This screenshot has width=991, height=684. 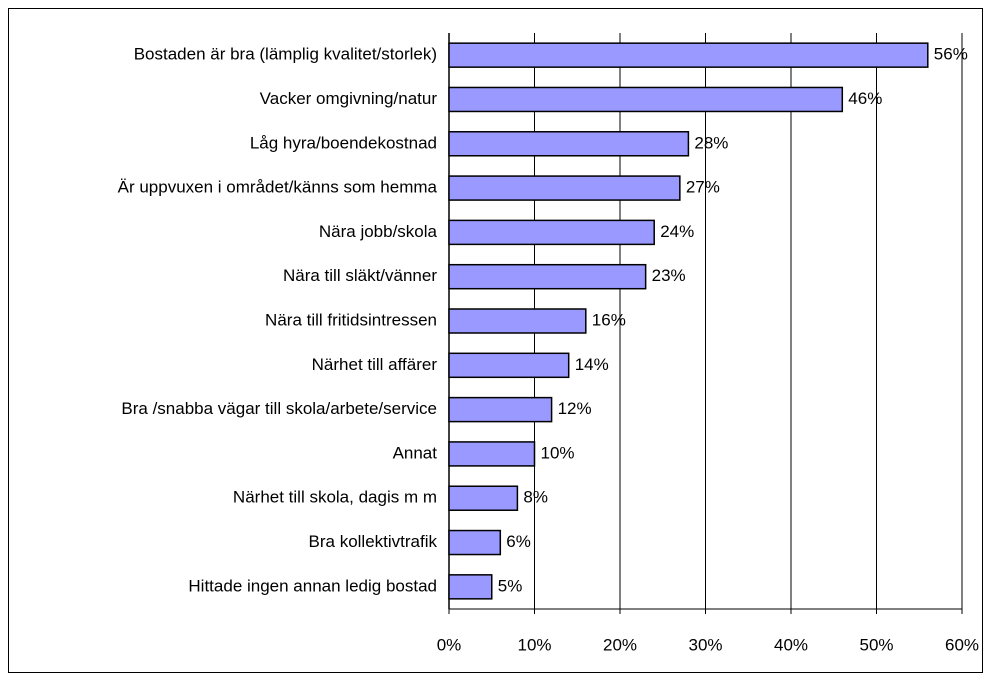 I want to click on data-label: 16%, so click(x=609, y=319).